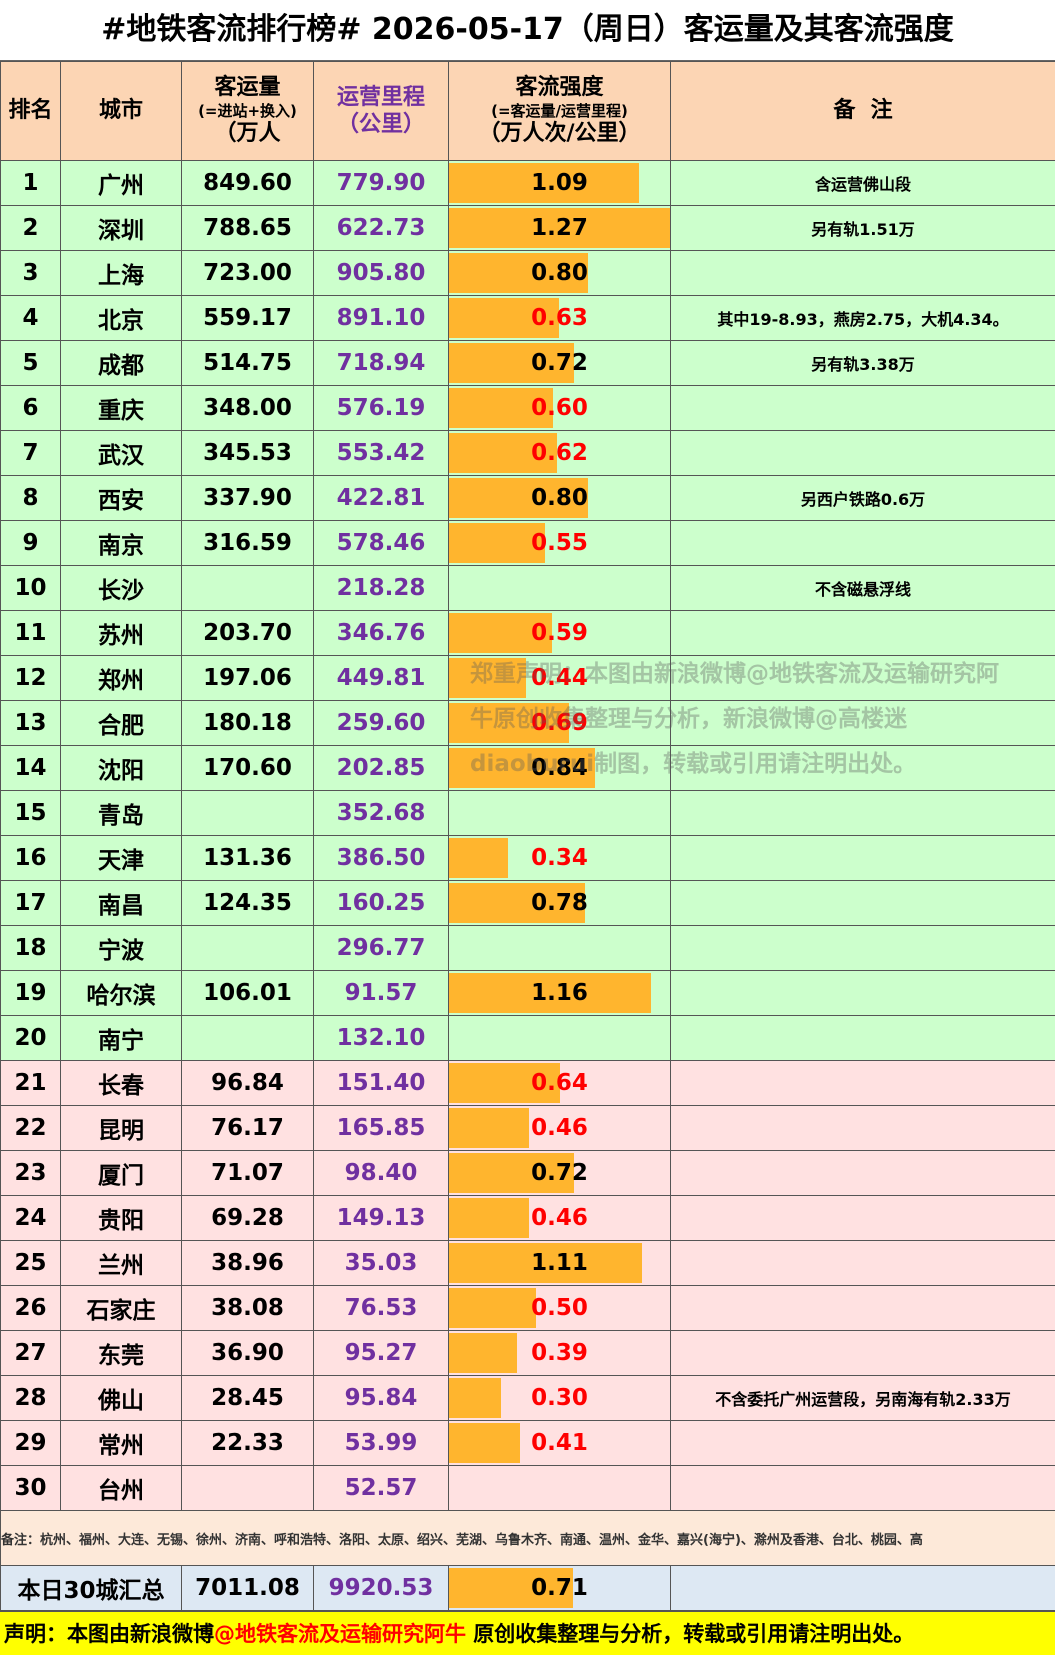  Describe the element at coordinates (121, 453) in the screenshot. I see `city: 武汉` at that location.